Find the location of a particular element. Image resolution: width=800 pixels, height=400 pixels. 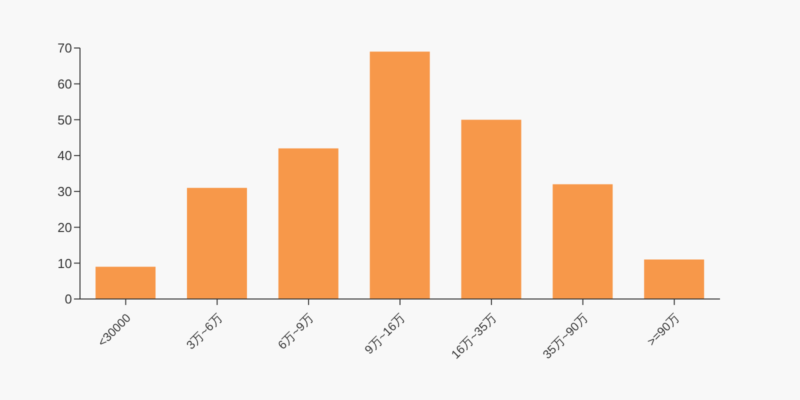

y-tick-label: 30 is located at coordinates (65, 192).